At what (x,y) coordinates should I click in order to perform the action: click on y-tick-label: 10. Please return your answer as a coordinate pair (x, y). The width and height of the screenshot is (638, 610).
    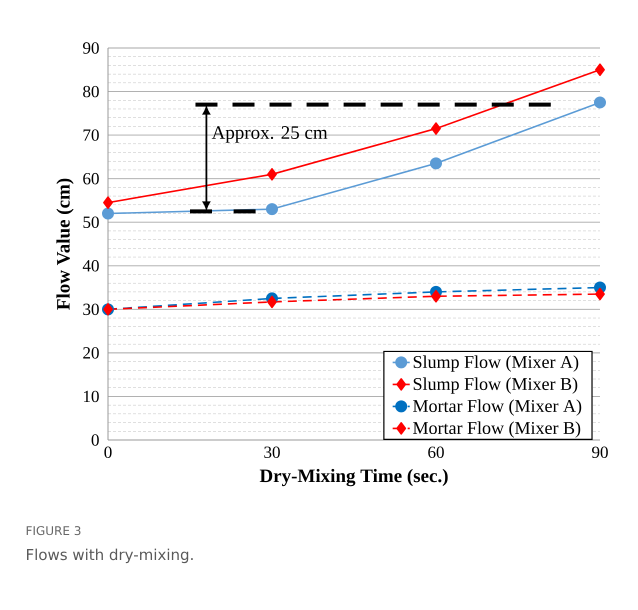
    Looking at the image, I should click on (91, 396).